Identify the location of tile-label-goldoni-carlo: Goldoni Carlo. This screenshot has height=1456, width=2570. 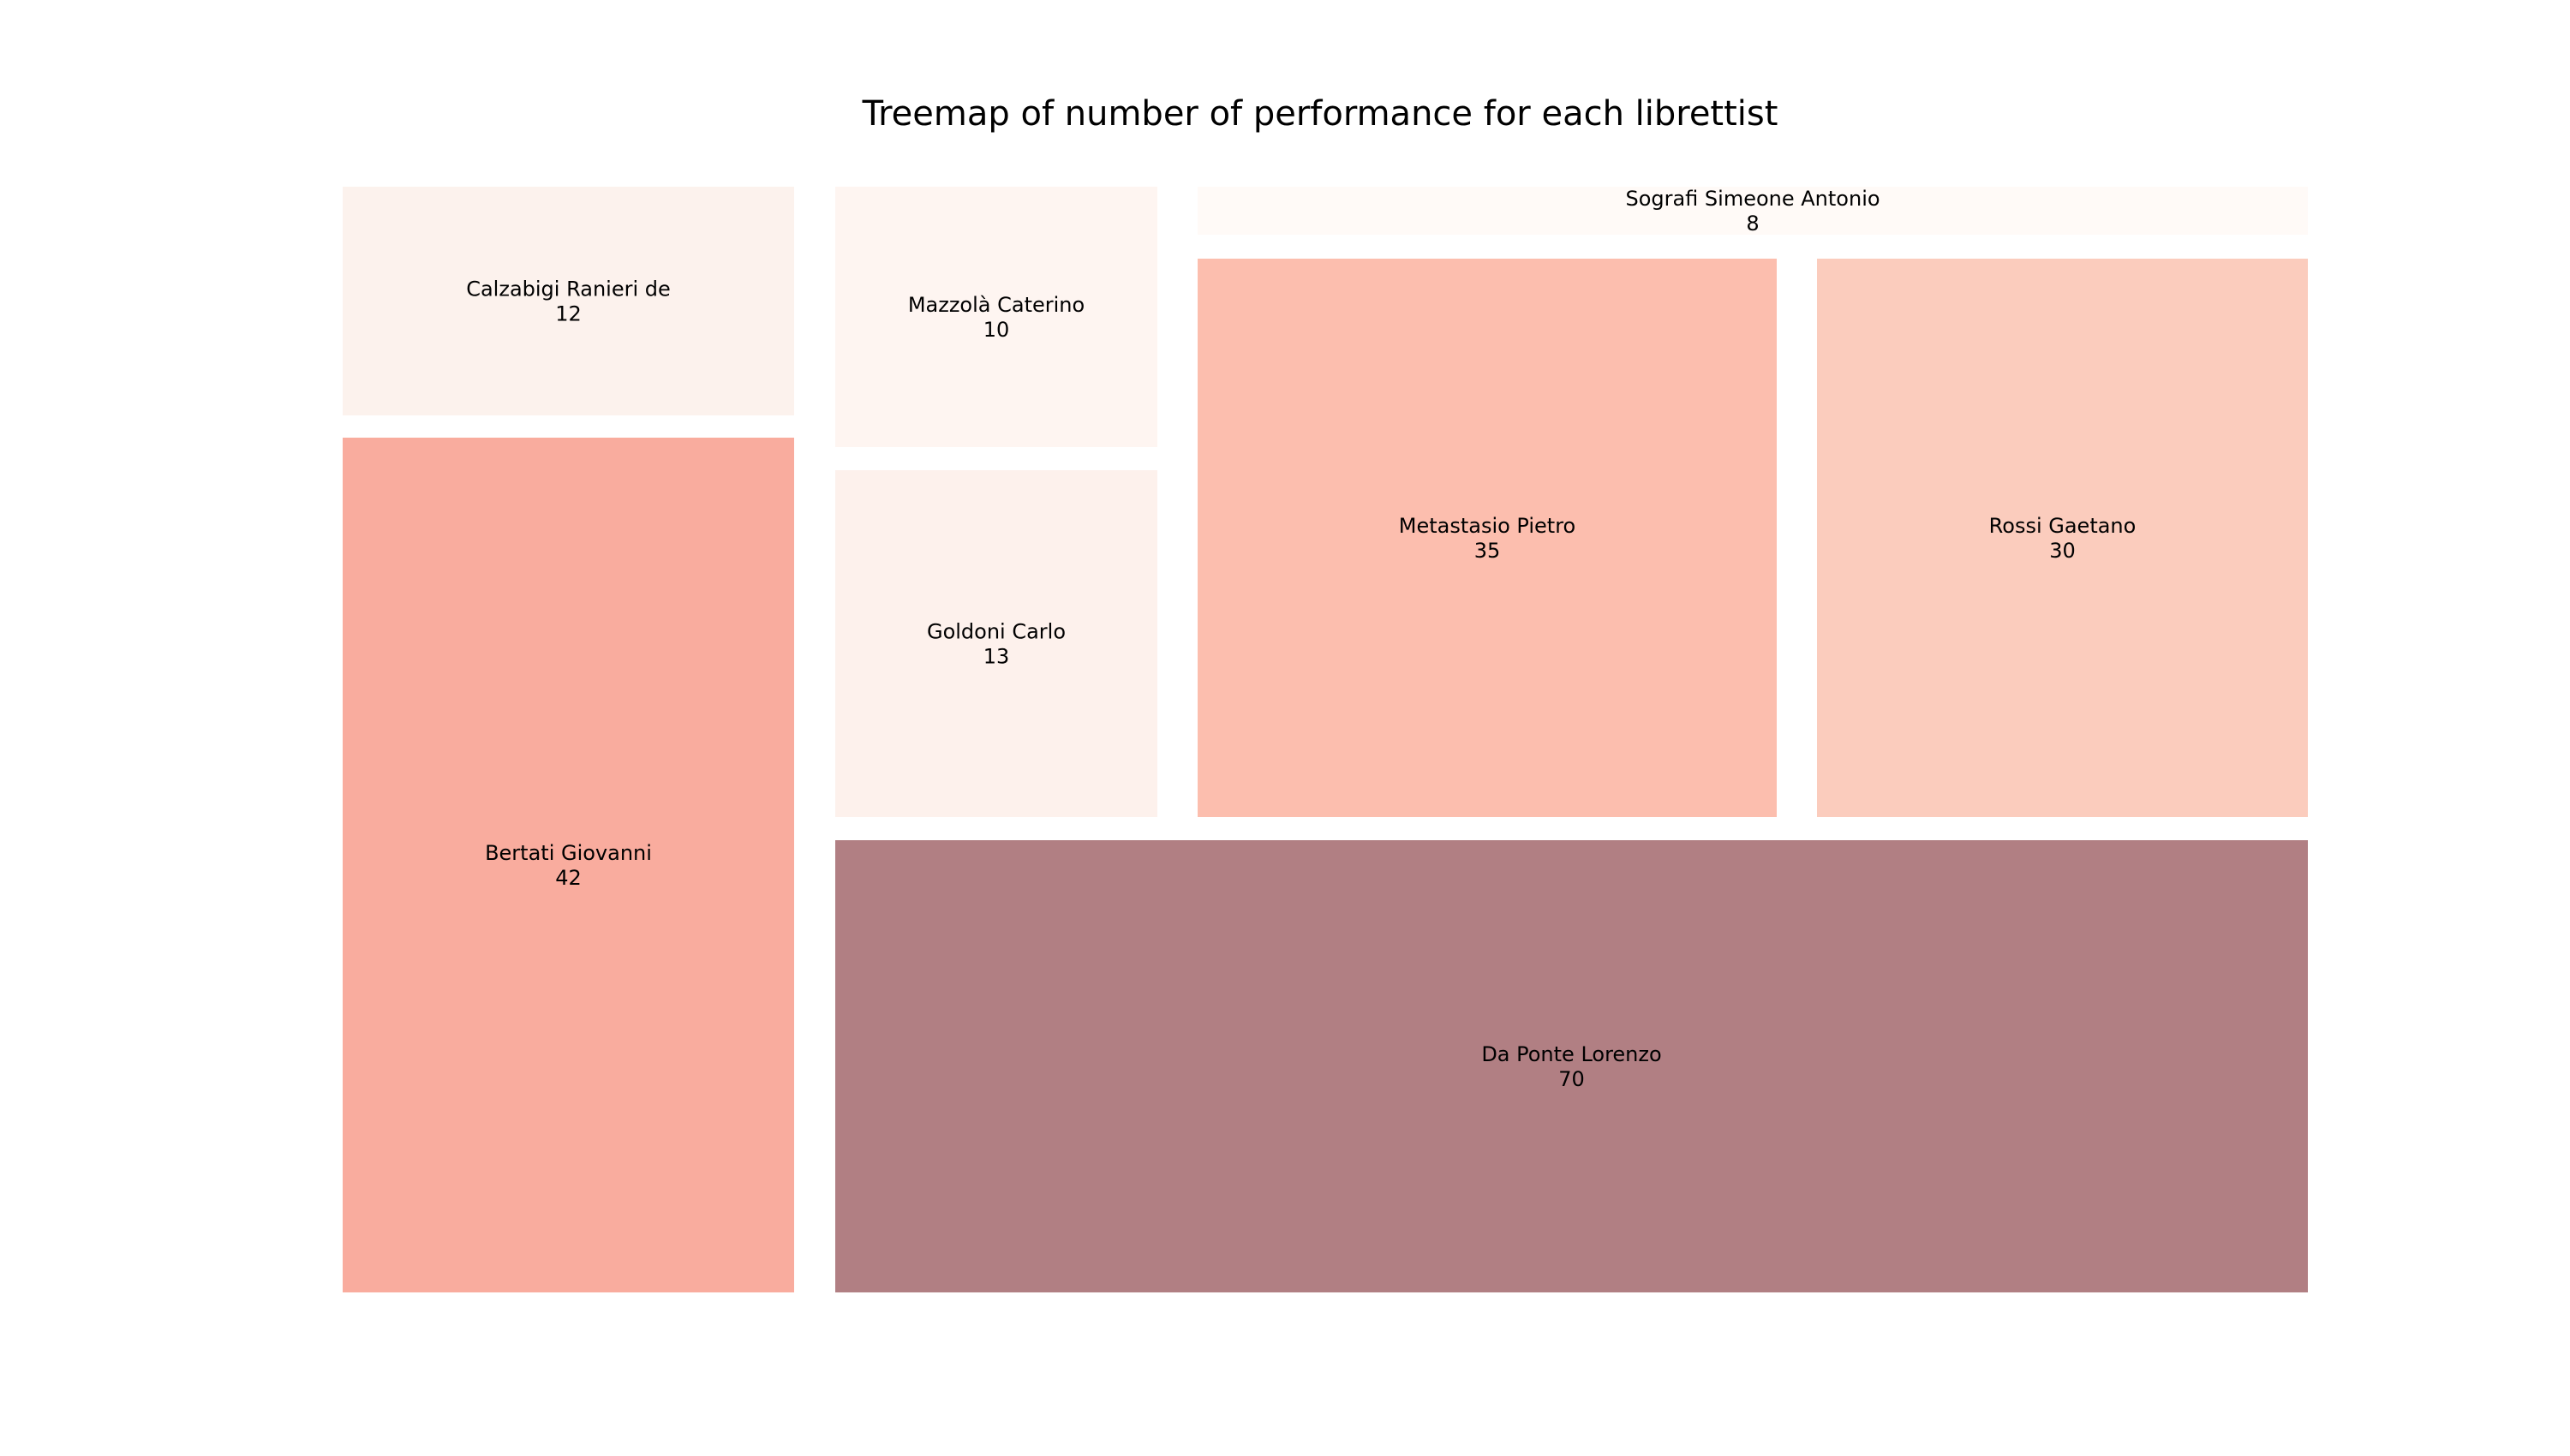
(996, 632).